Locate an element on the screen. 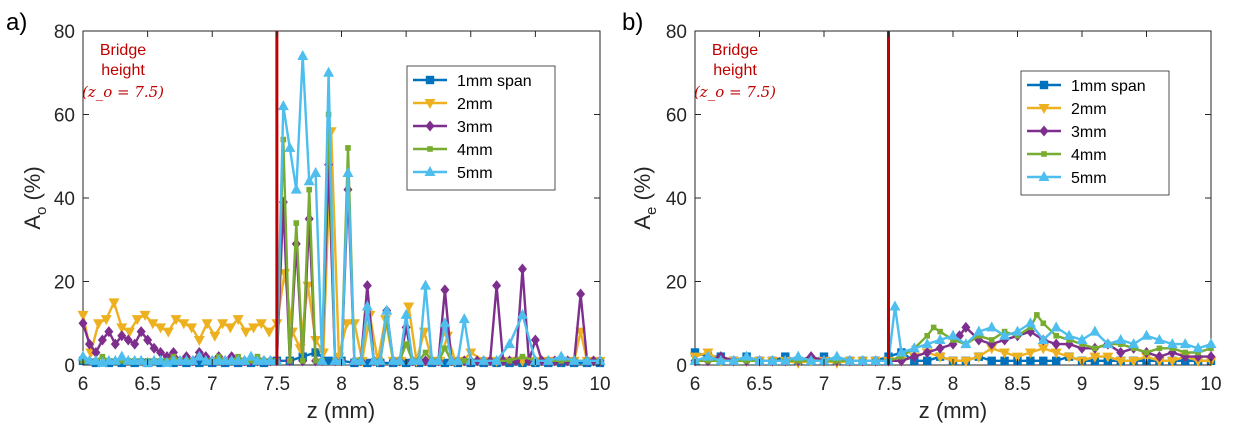 This screenshot has height=431, width=1233. legend-a: 1mm span 2mm 3mm 4mm 5mm is located at coordinates (481, 128).